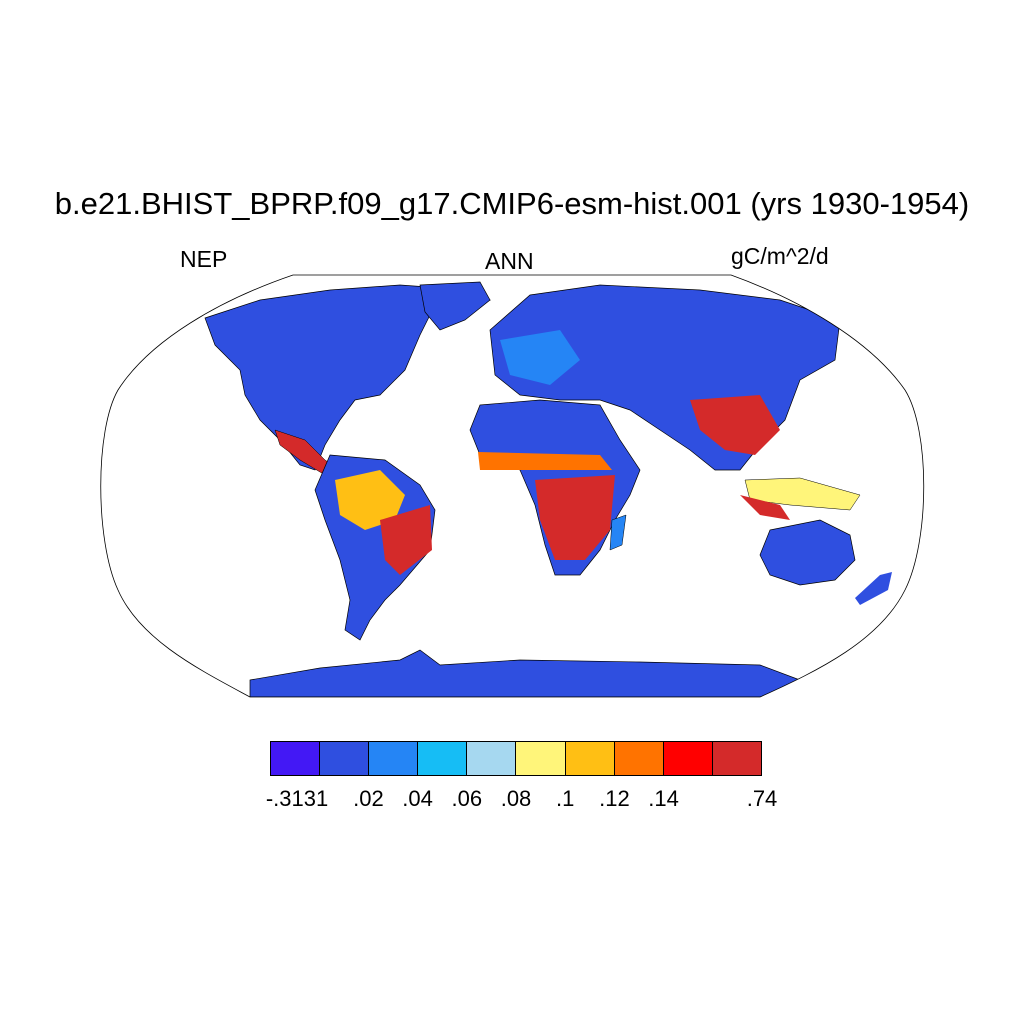 Image resolution: width=1024 pixels, height=1024 pixels. I want to click on sahel-band, so click(545, 461).